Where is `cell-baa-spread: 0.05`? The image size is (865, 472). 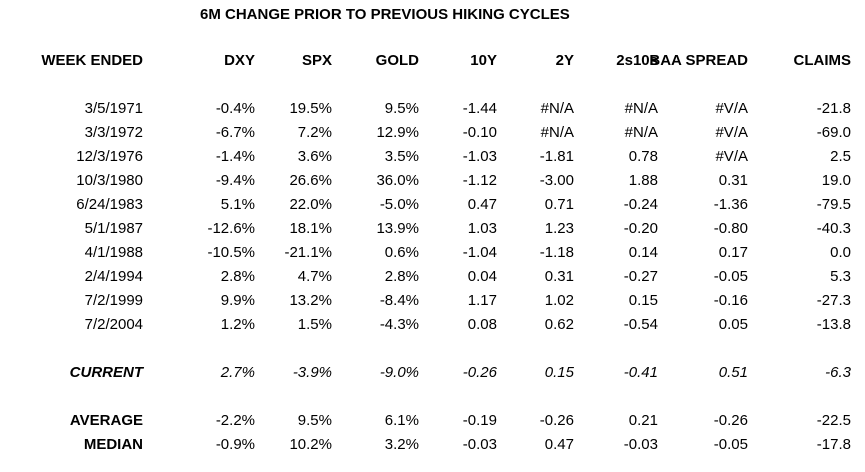
cell-baa-spread: 0.05 is located at coordinates (733, 324).